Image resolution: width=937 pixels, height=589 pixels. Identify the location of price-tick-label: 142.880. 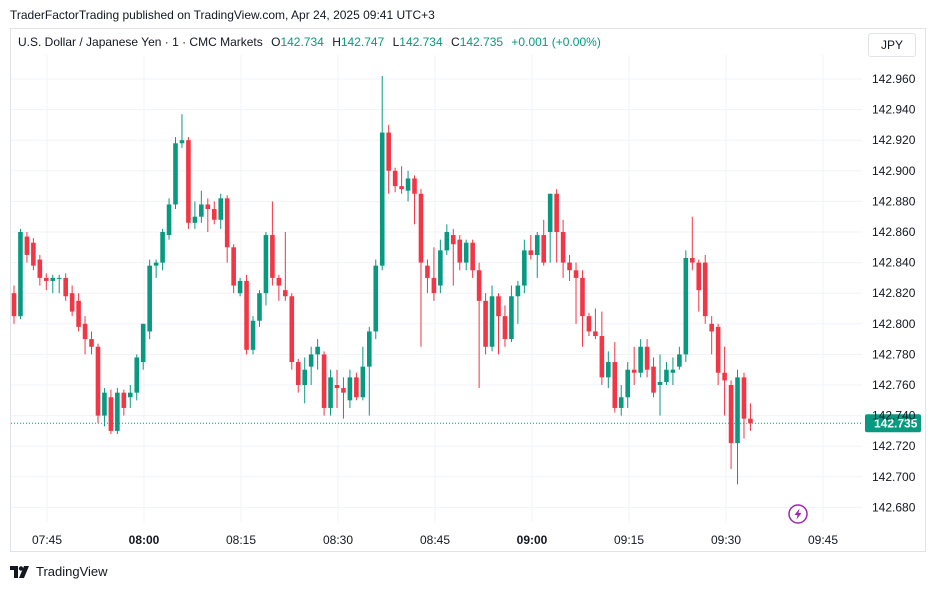
(894, 201).